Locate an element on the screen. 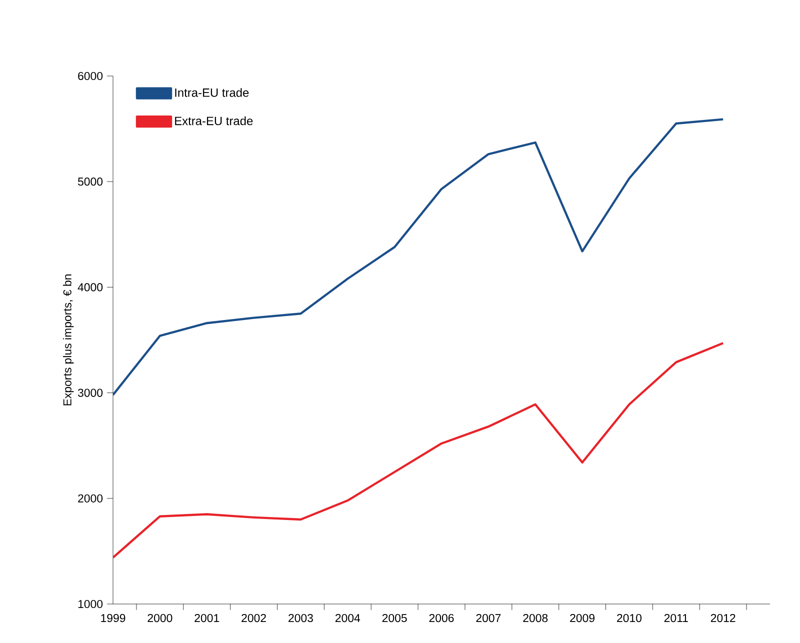 This screenshot has height=643, width=800. y-tick-label: 4000 is located at coordinates (90, 287).